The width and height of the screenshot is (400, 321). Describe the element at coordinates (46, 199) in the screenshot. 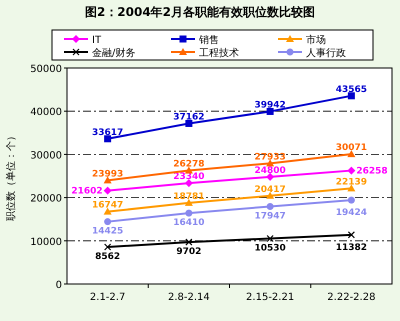

I see `y-tick-label: 20000` at that location.